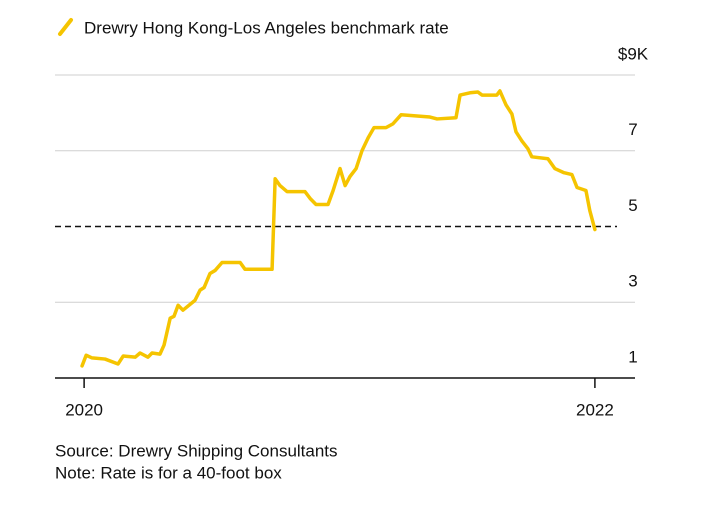 This screenshot has width=720, height=511. Describe the element at coordinates (84, 409) in the screenshot. I see `x-tick-label: 2020` at that location.